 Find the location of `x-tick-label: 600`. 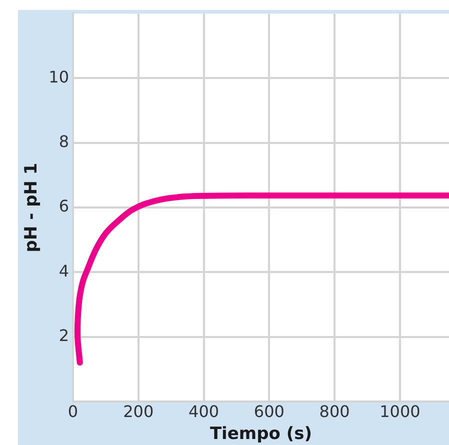

x-tick-label: 600 is located at coordinates (269, 412).